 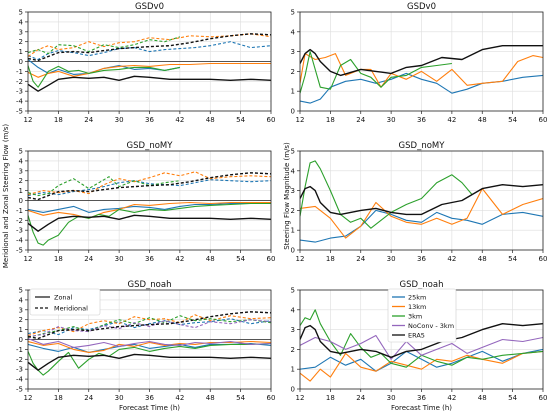 I want to click on series-3km, so click(x=386, y=194).